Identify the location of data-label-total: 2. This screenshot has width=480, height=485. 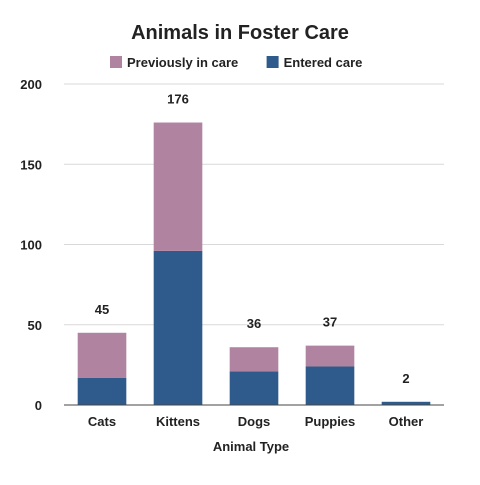
(405, 378).